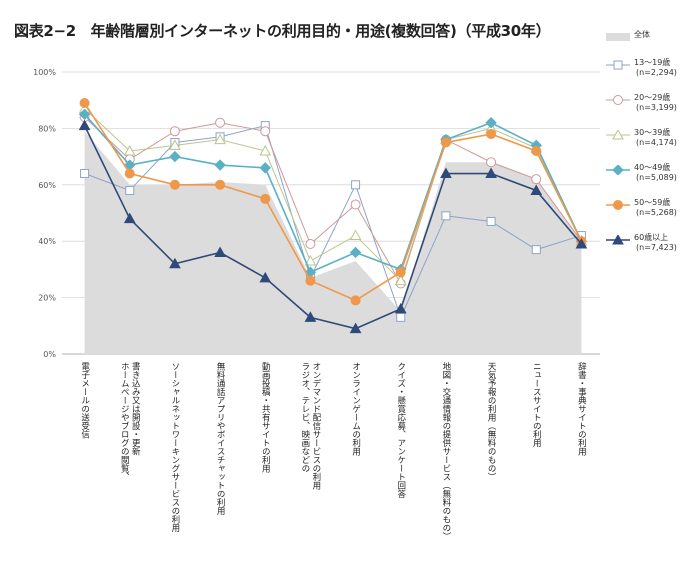 The height and width of the screenshot is (567, 700). What do you see at coordinates (651, 237) in the screenshot?
I see `legend-label: 60歳以上` at bounding box center [651, 237].